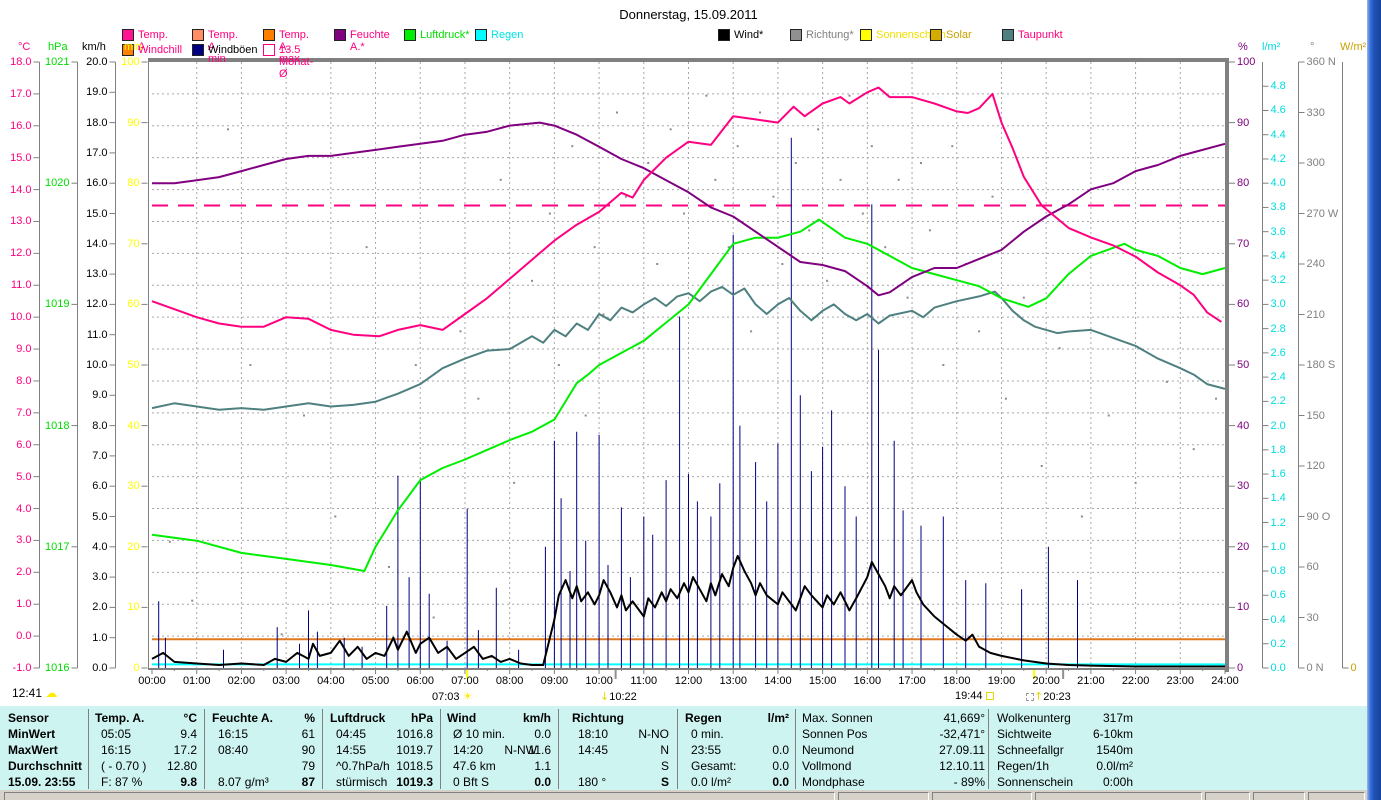  What do you see at coordinates (749, 35) in the screenshot?
I see `legend-label: Wind*` at bounding box center [749, 35].